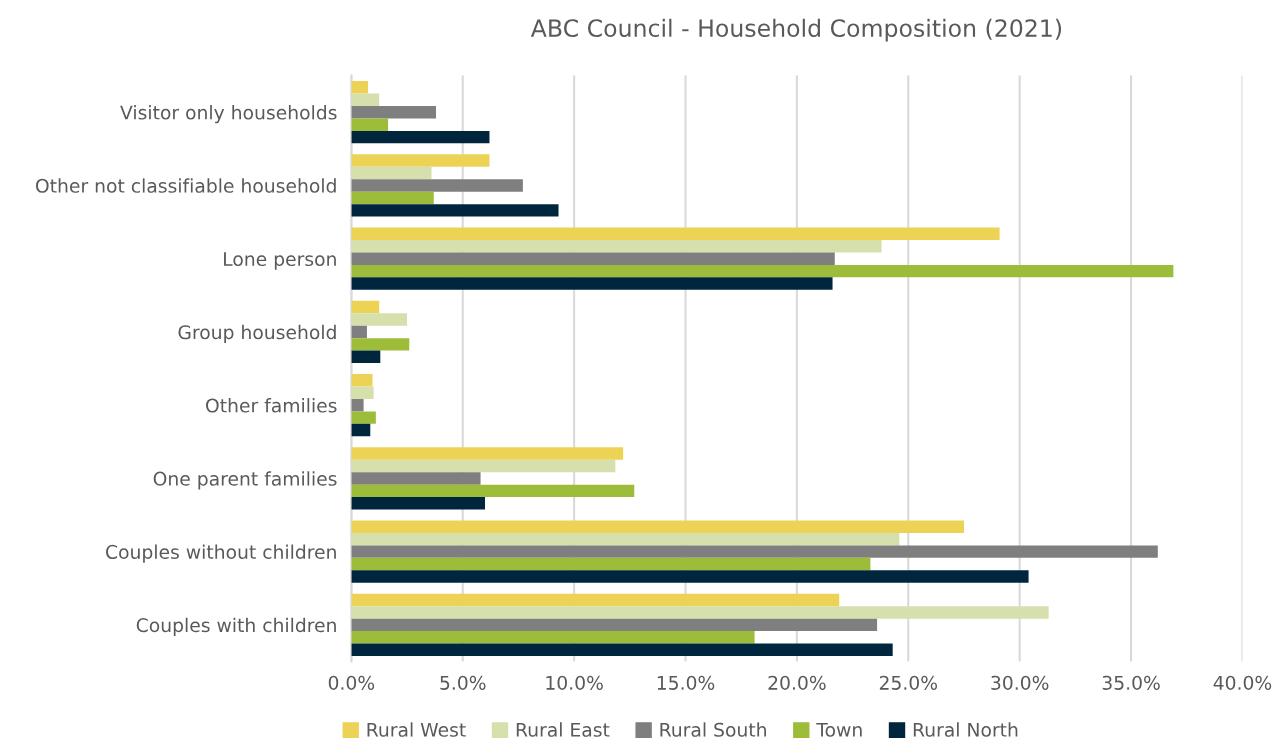 The image size is (1273, 756). I want to click on y-tick-label: Lone person, so click(280, 261).